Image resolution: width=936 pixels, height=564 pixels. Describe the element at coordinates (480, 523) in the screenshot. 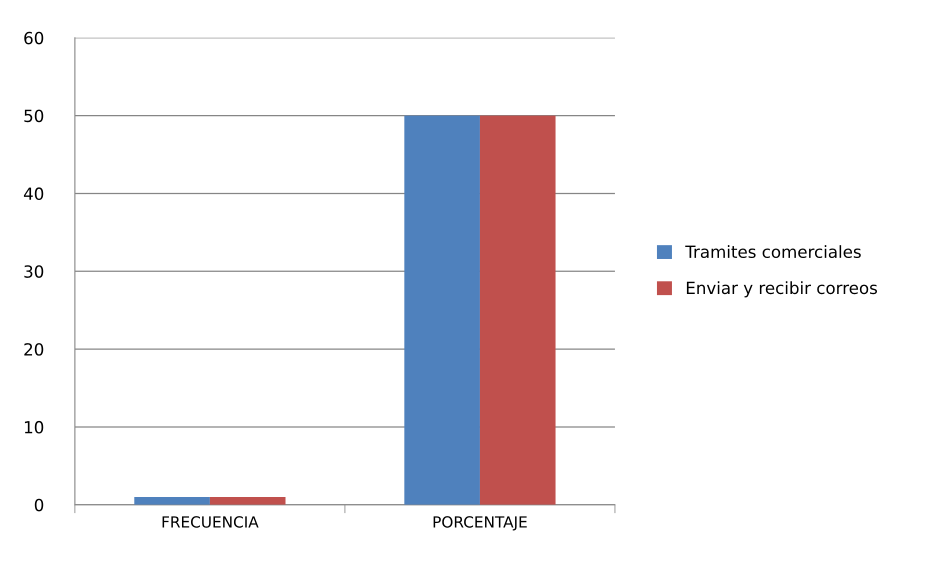

I see `x-tick-label: PORCENTAJE` at that location.